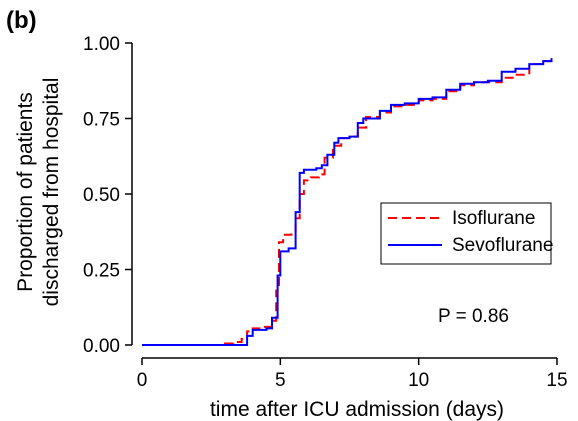 The image size is (578, 421). I want to click on panel-label: (b), so click(21, 20).